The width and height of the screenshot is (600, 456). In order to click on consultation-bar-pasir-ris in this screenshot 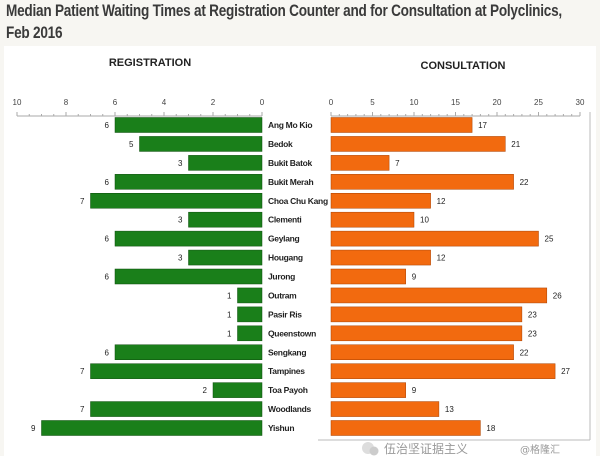, I will do `click(426, 314)`.